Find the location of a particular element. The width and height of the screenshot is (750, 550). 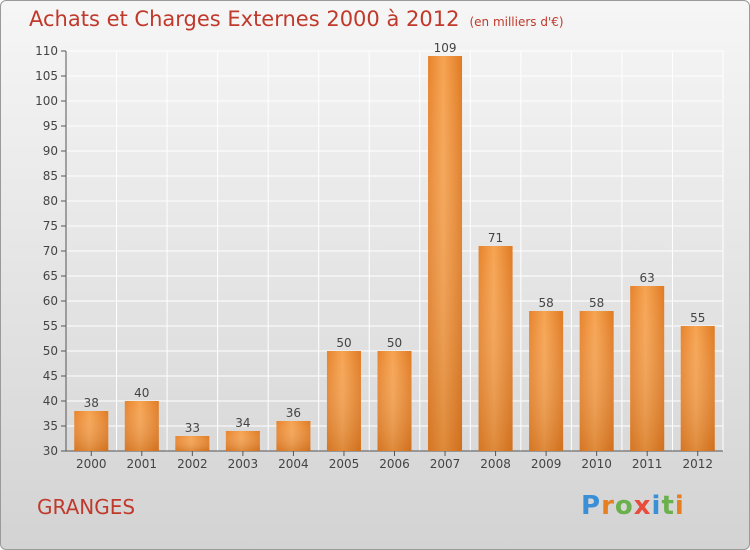

y-tick-label: 60 is located at coordinates (50, 301).